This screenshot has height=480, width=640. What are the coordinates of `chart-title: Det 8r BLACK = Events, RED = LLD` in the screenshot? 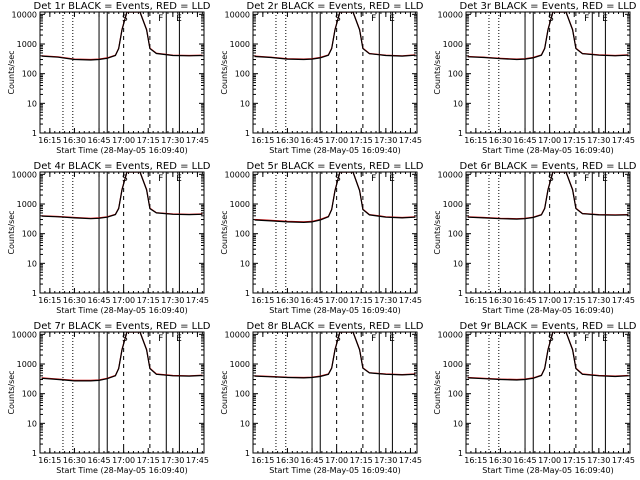 It's located at (335, 326).